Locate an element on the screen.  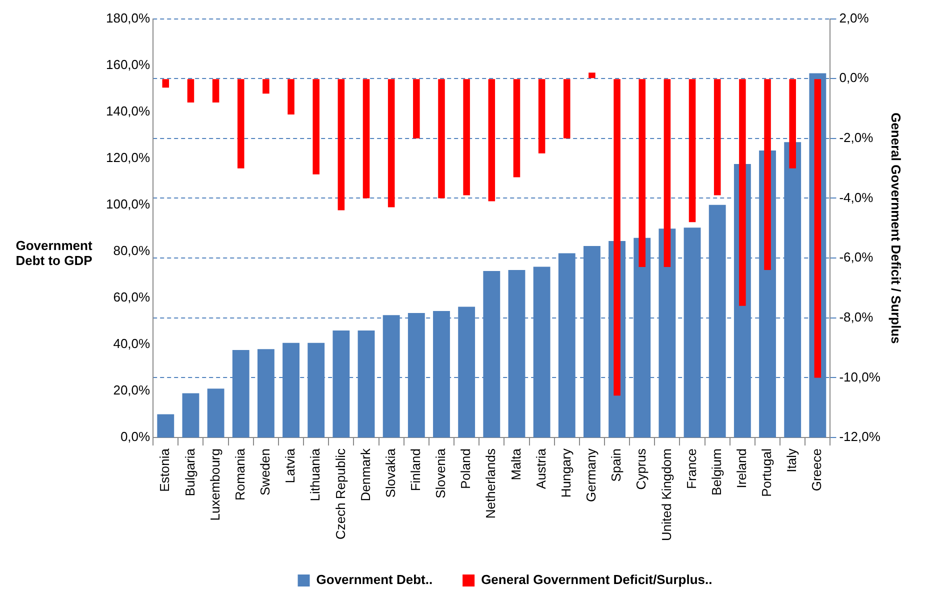
x-tick-label: Estonia is located at coordinates (164, 470).